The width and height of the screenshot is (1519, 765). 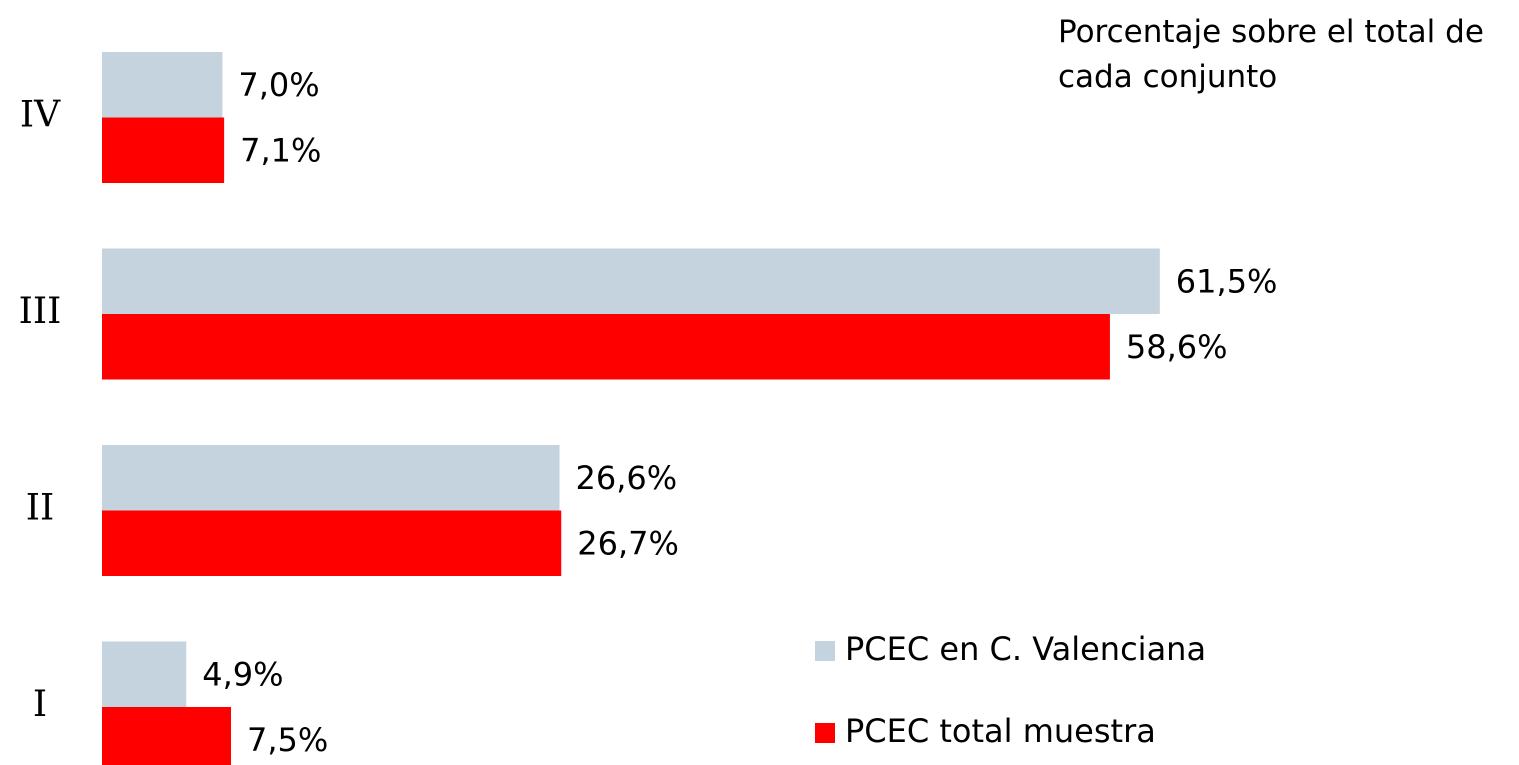 What do you see at coordinates (1025, 649) in the screenshot?
I see `legend-label: PCEC en C. Valenciana` at bounding box center [1025, 649].